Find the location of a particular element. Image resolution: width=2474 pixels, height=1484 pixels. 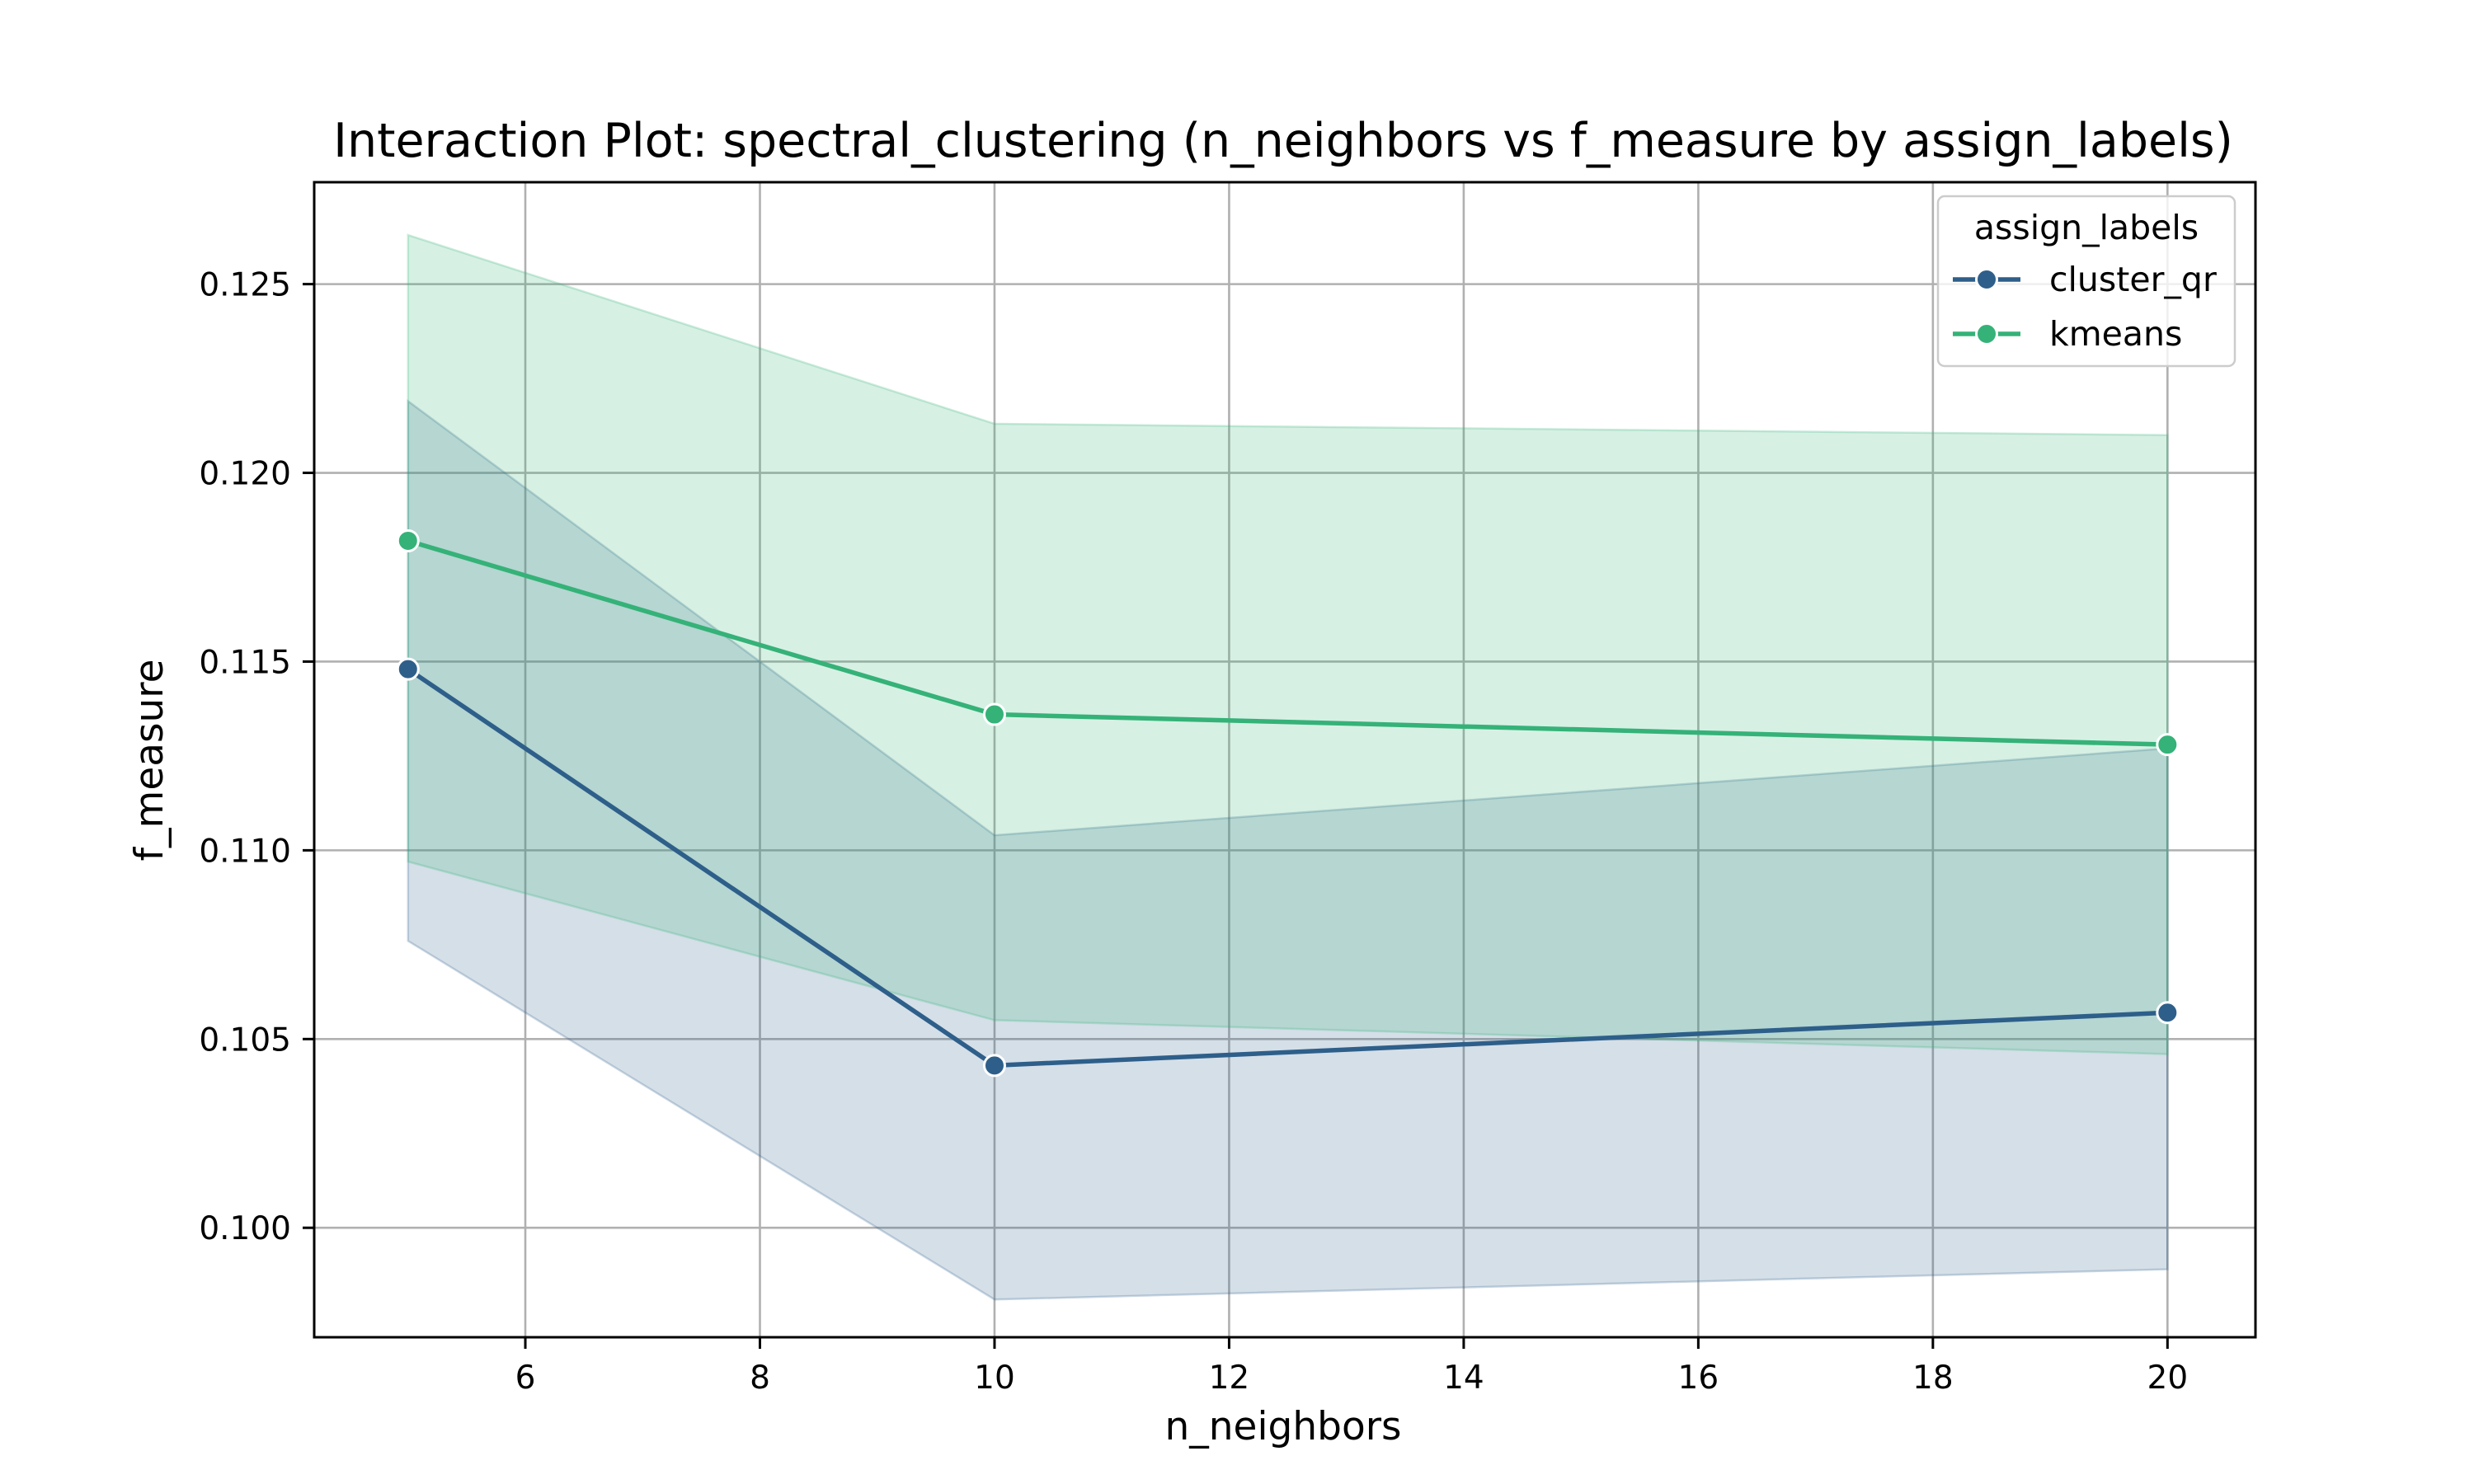

y-axis-label: f_measure is located at coordinates (149, 760).